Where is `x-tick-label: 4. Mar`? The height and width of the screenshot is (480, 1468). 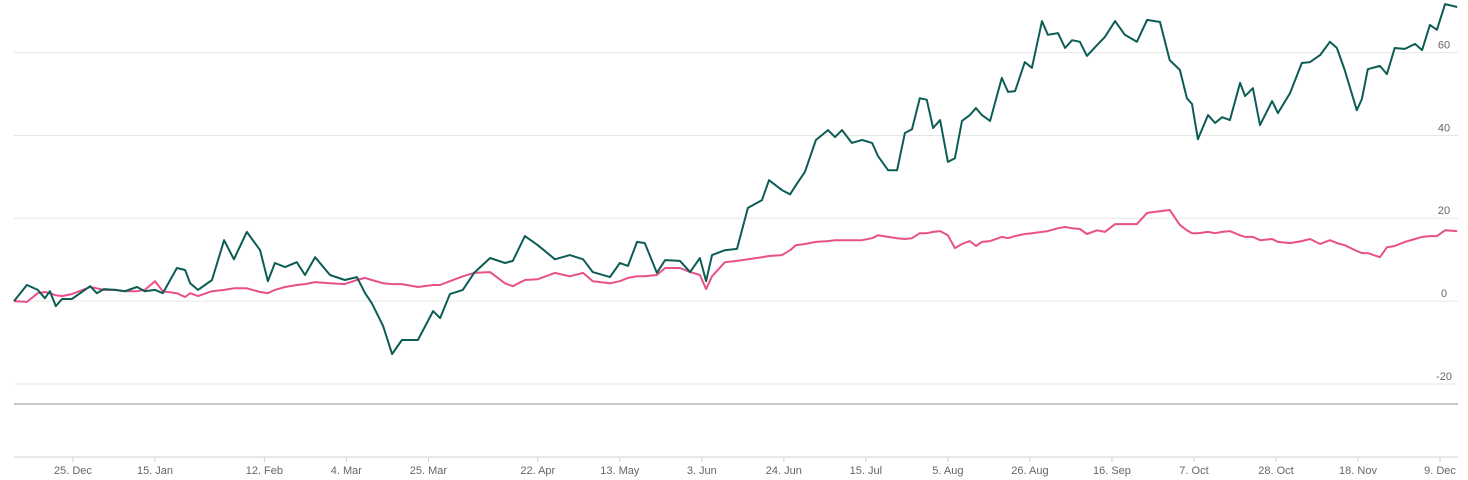
x-tick-label: 4. Mar is located at coordinates (347, 471).